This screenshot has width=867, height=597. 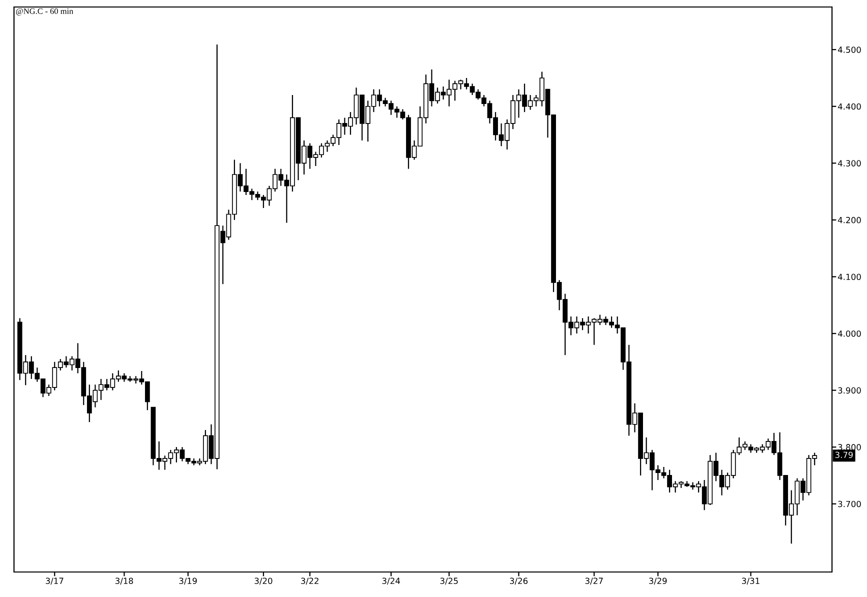 What do you see at coordinates (849, 333) in the screenshot?
I see `y-tick-label: 4.000` at bounding box center [849, 333].